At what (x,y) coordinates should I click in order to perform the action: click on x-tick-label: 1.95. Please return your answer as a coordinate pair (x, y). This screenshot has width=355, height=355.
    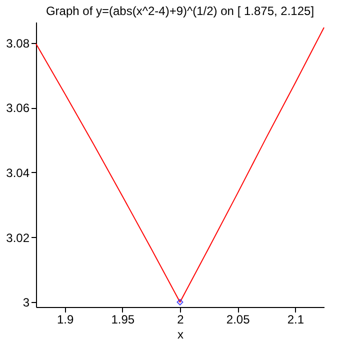
    Looking at the image, I should click on (123, 319).